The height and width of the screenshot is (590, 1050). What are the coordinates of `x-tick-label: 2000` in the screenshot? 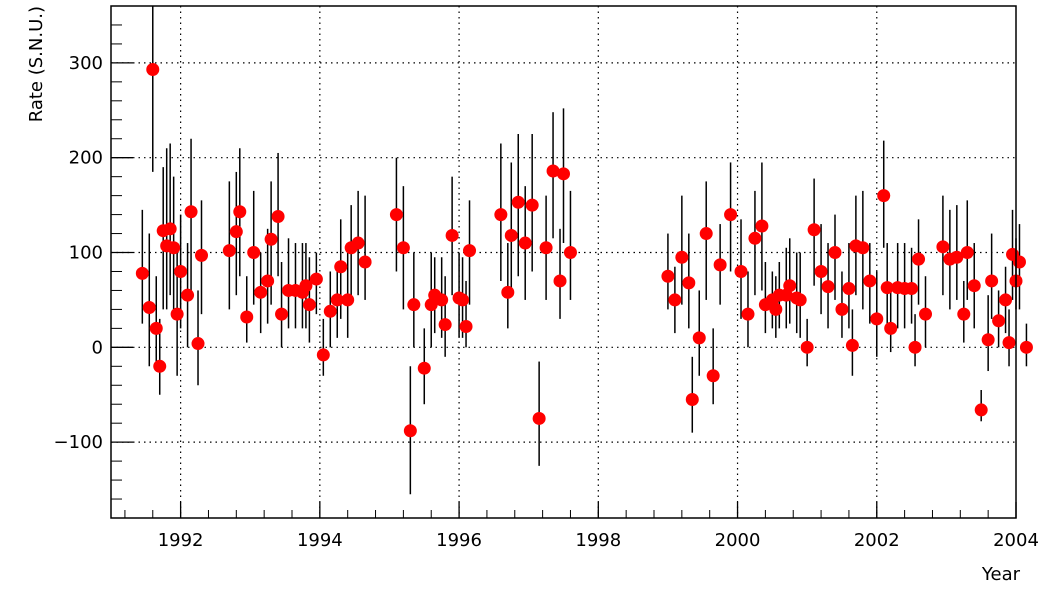 It's located at (738, 540).